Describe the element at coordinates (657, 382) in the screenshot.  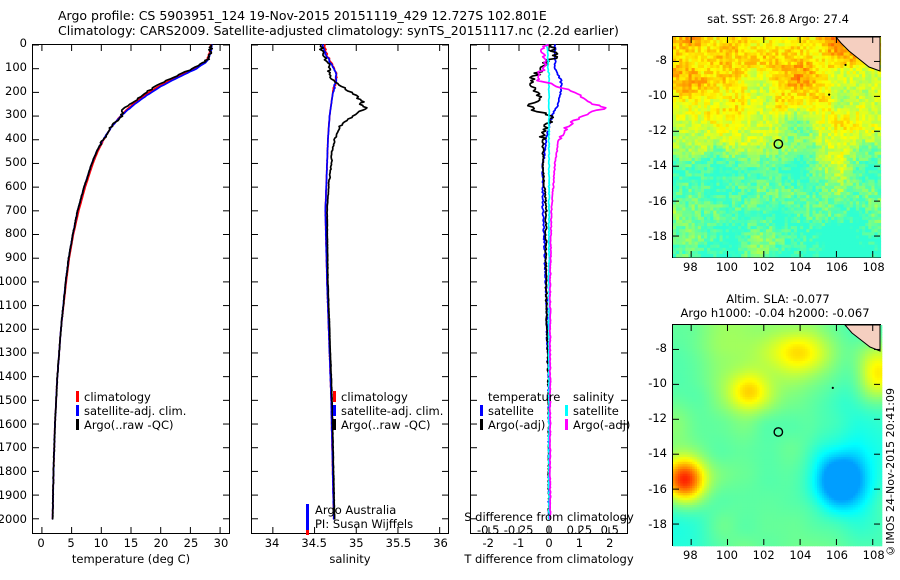
I see `map-y-tick-label: -10` at that location.